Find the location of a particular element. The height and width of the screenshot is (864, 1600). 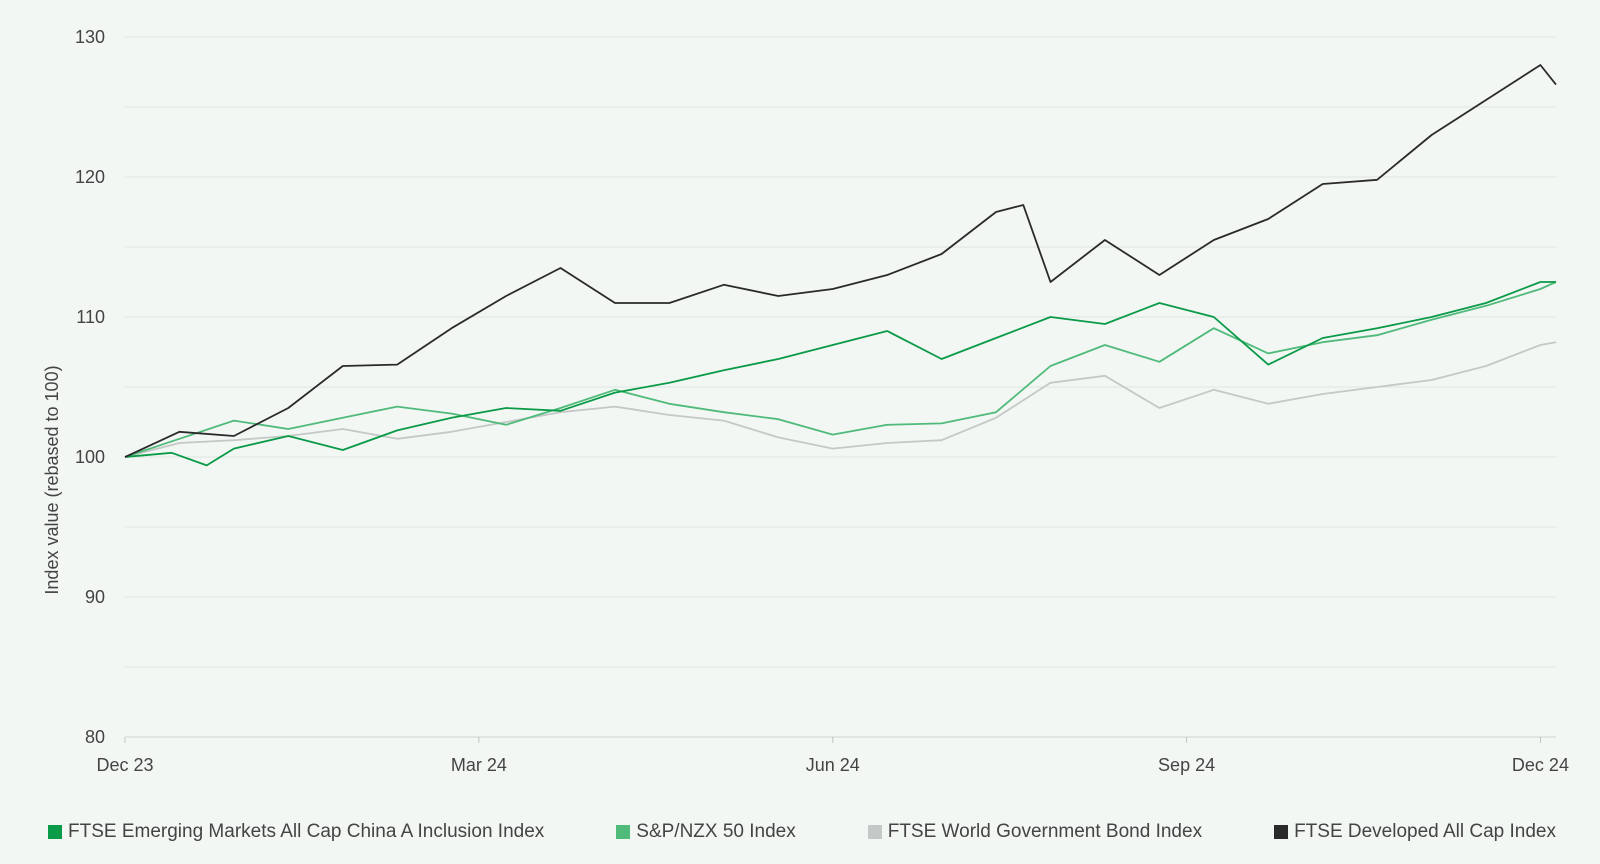

x-tick-label: Dec 23 is located at coordinates (124, 765).